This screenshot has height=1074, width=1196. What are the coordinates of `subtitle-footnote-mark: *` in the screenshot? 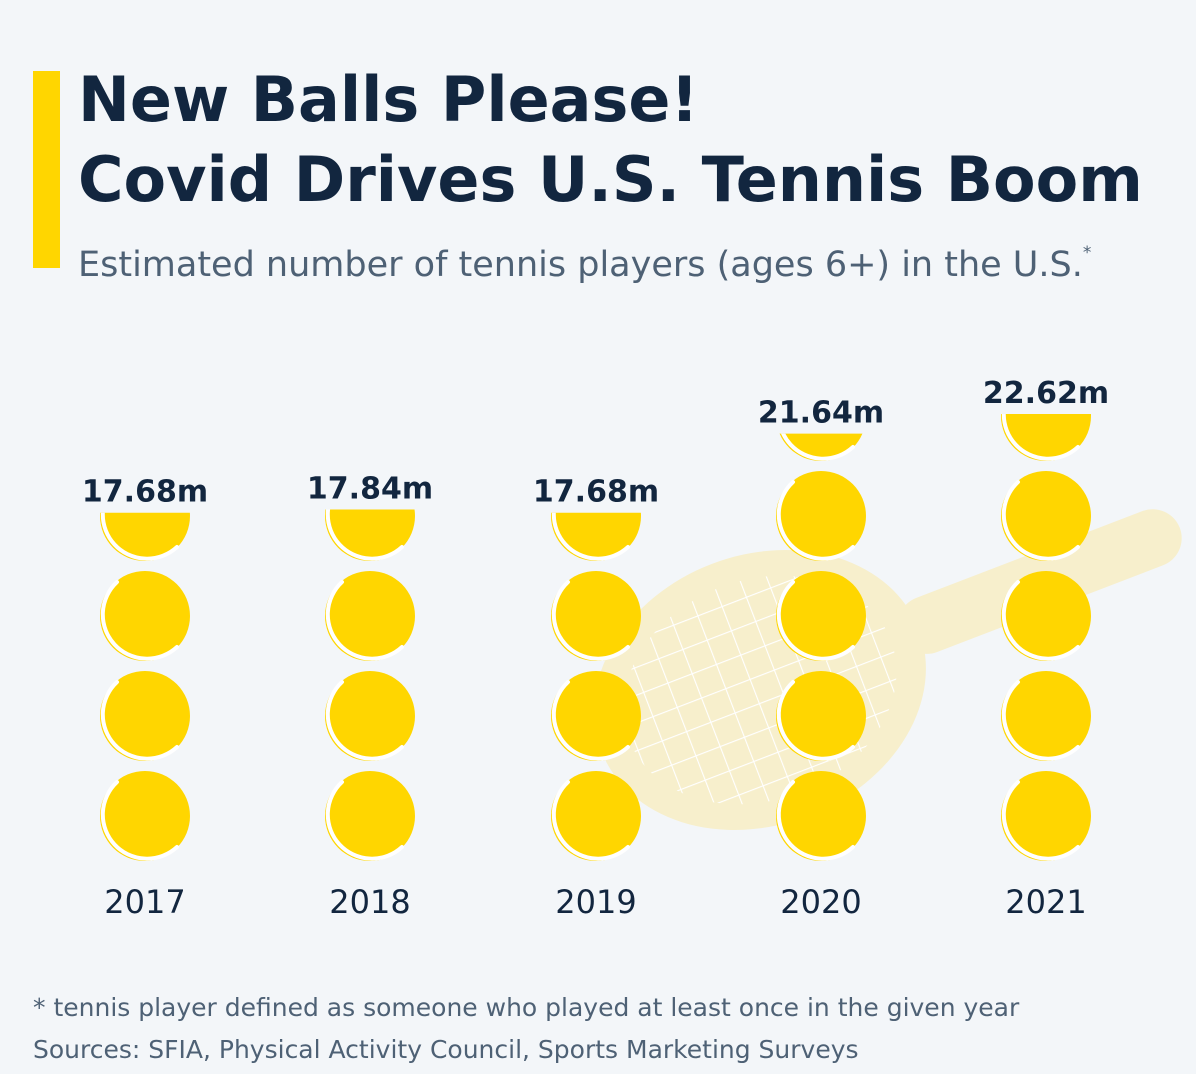 It's located at (1087, 253).